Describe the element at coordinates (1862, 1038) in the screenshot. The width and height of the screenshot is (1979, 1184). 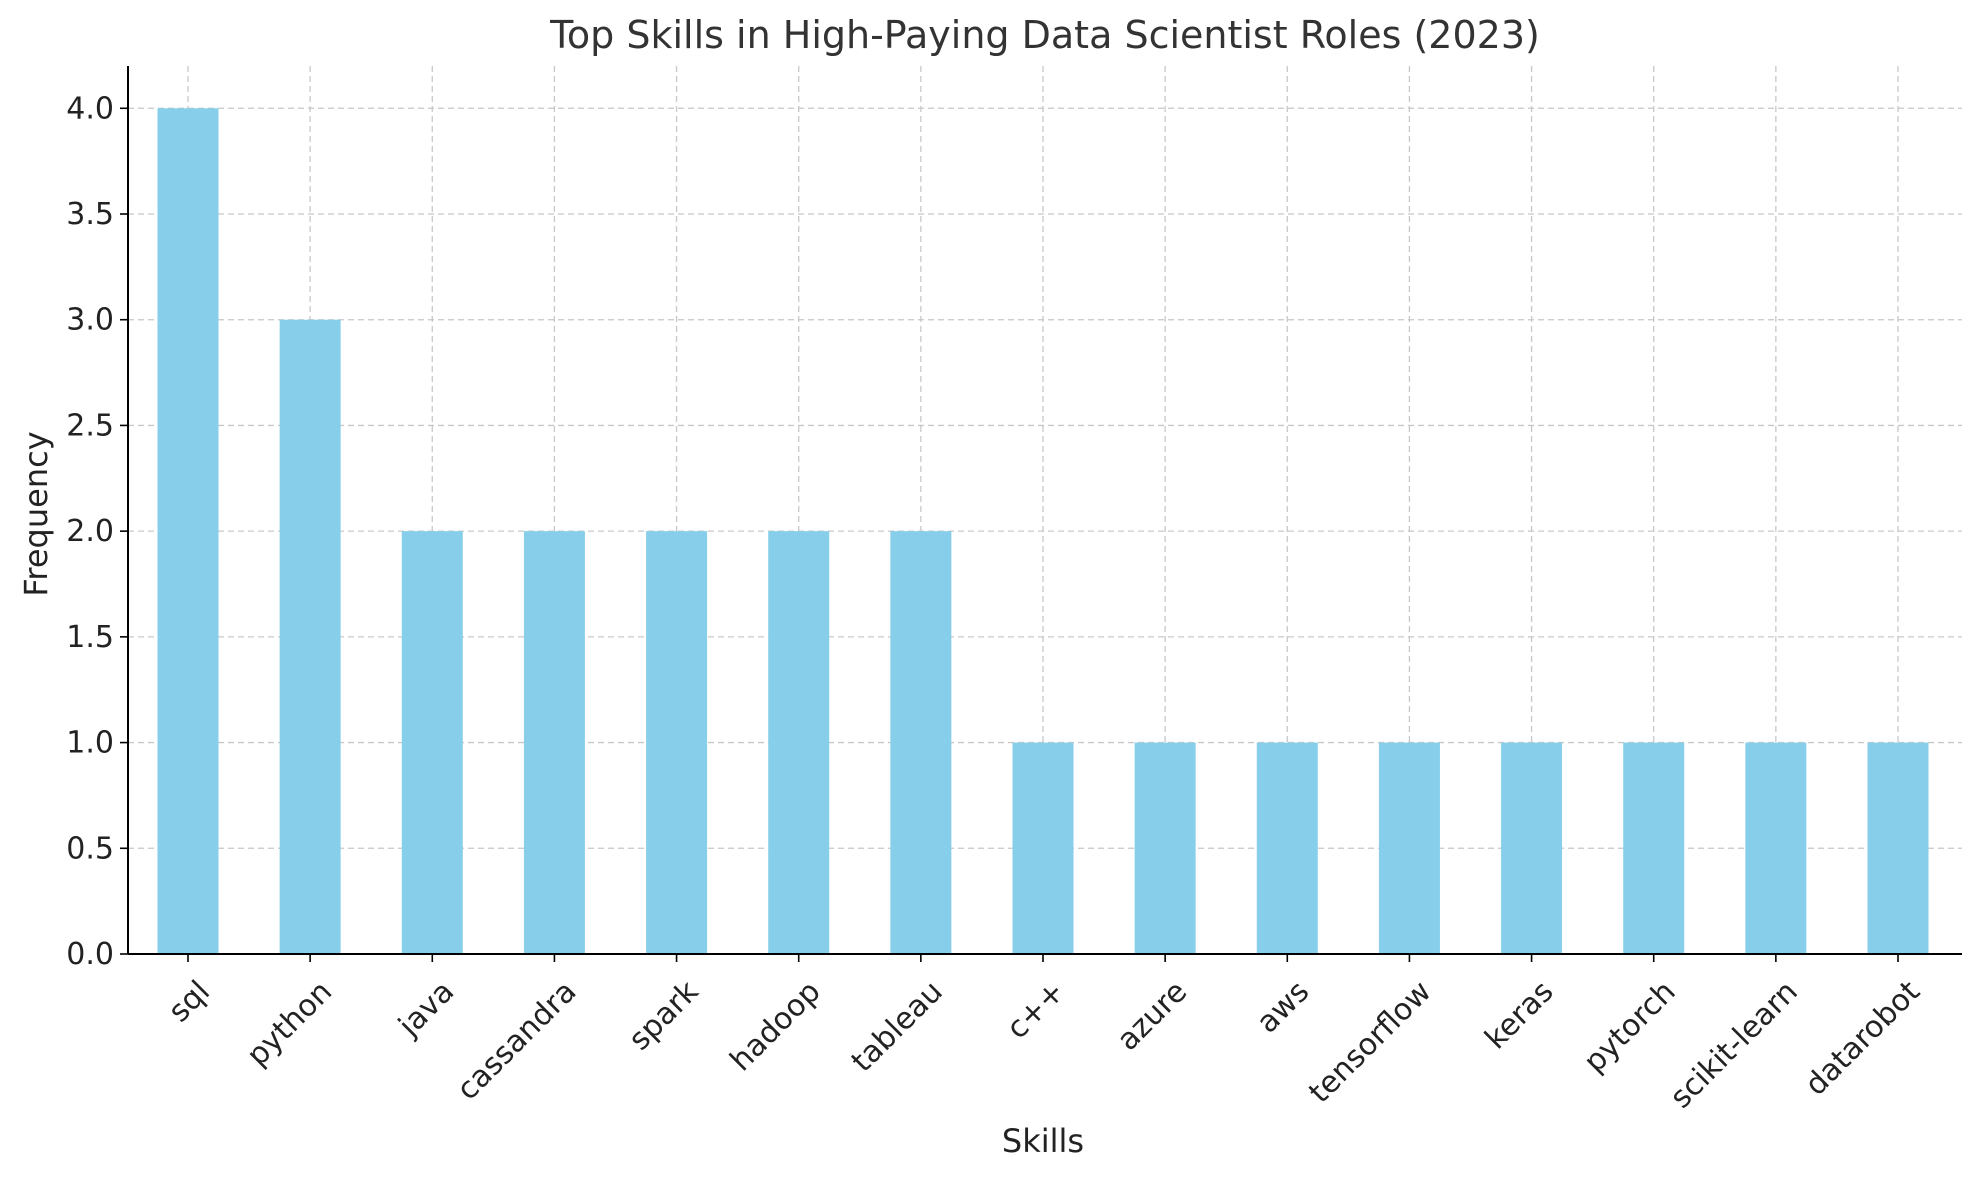
I see `x-tick-label: datarobot` at that location.